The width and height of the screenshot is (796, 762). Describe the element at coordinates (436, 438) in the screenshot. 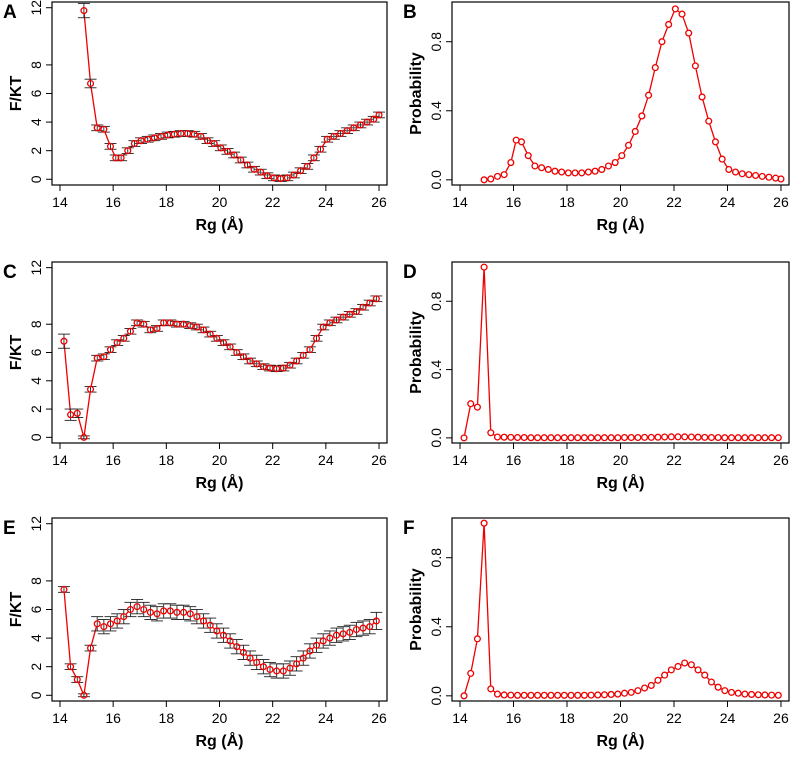

I see `y-tick-label: 0.0` at that location.